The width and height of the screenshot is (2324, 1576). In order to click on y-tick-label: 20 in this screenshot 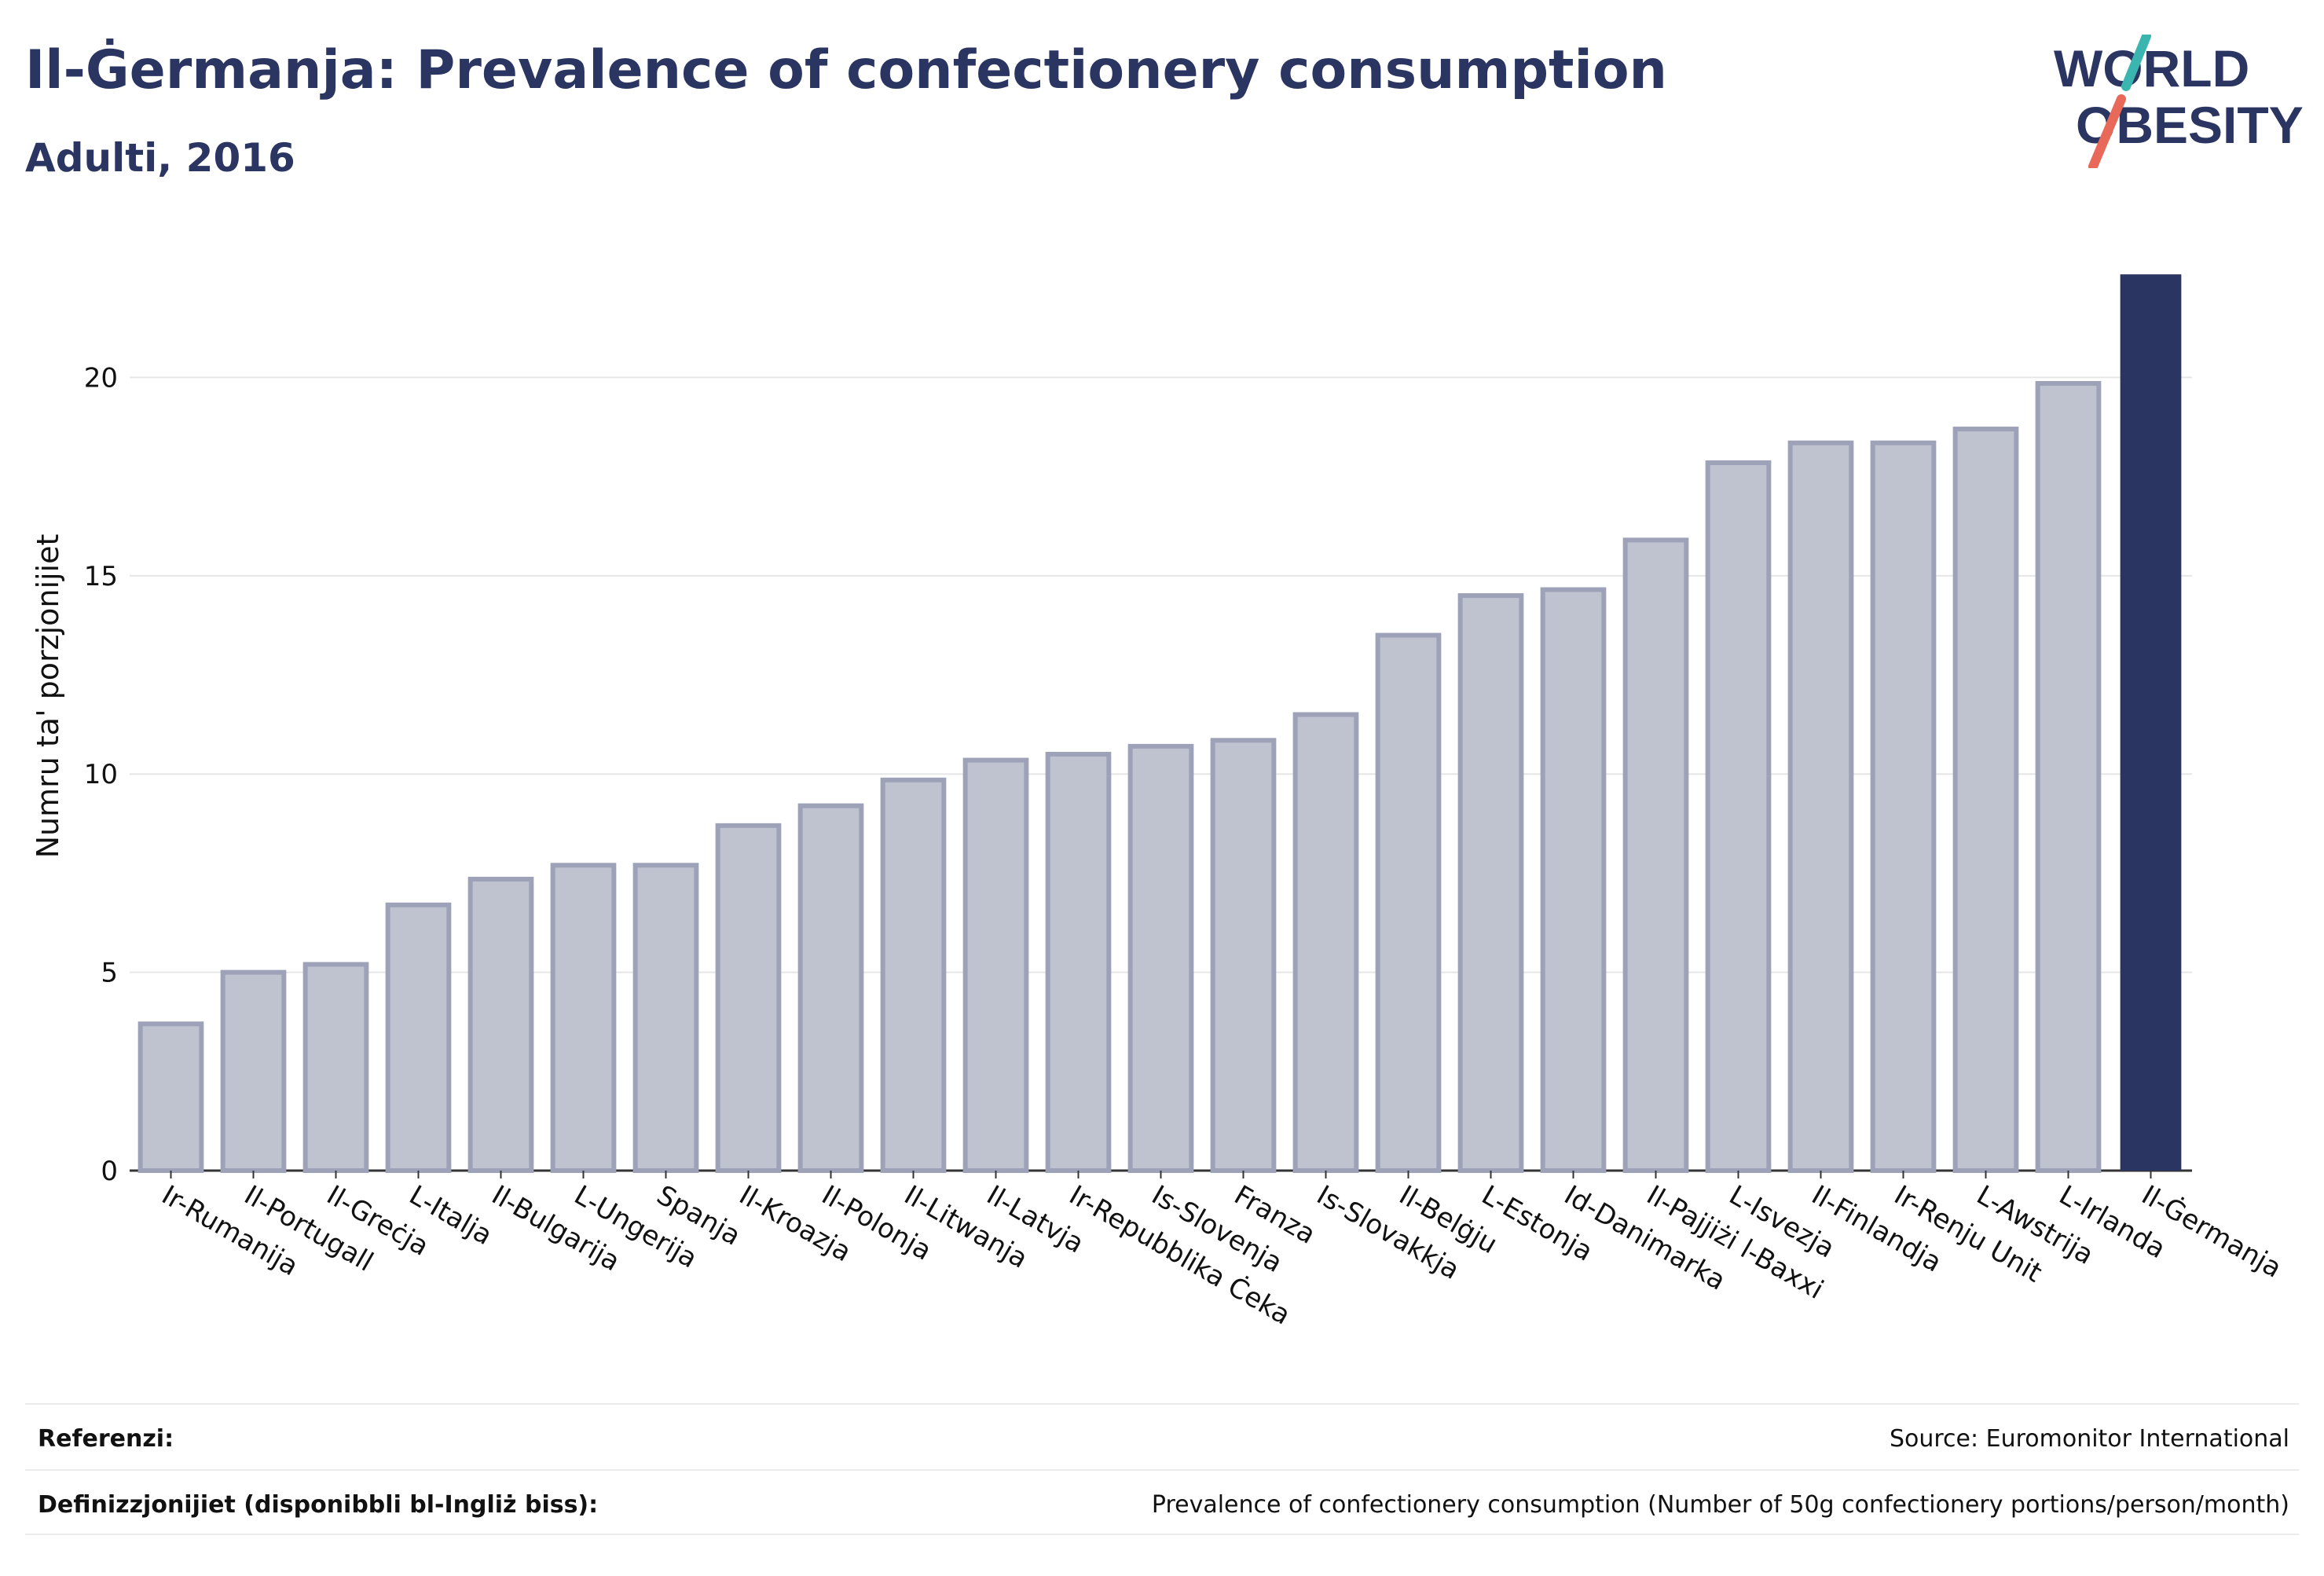, I will do `click(101, 378)`.